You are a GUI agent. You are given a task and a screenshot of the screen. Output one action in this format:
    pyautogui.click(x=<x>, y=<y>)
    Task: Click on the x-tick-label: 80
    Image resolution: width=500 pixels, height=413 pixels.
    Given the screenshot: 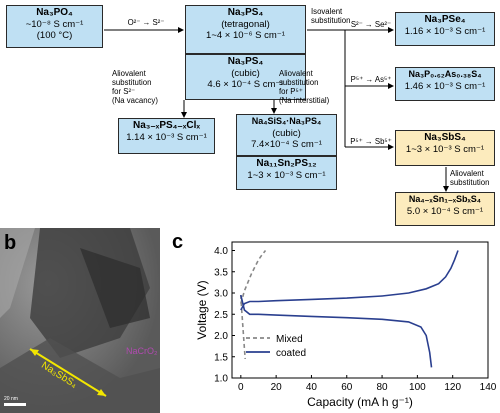 What is the action you would take?
    pyautogui.click(x=383, y=387)
    